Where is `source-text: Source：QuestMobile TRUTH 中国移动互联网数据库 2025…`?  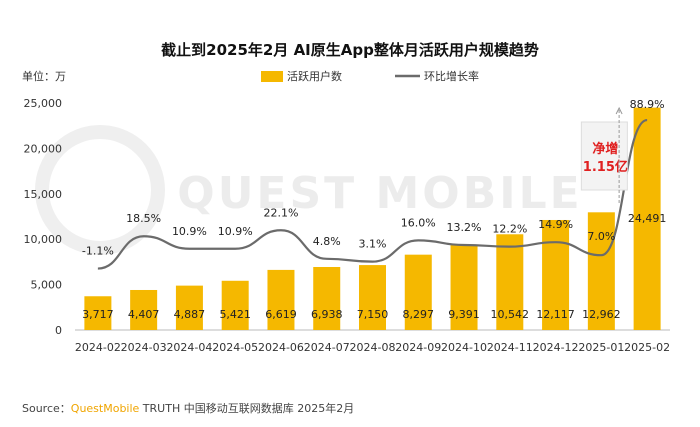 source-text: Source：QuestMobile TRUTH 中国移动互联网数据库 2025… is located at coordinates (188, 408).